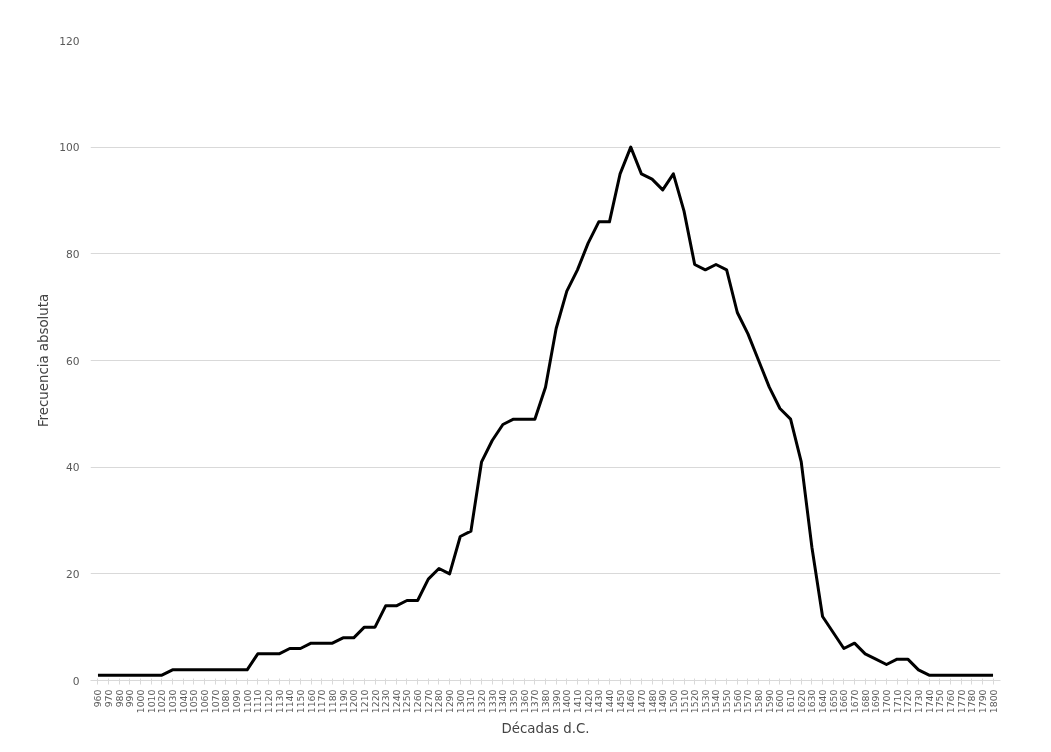 The height and width of the screenshot is (752, 1051). Describe the element at coordinates (865, 701) in the screenshot. I see `x-tick-label: 1680` at that location.